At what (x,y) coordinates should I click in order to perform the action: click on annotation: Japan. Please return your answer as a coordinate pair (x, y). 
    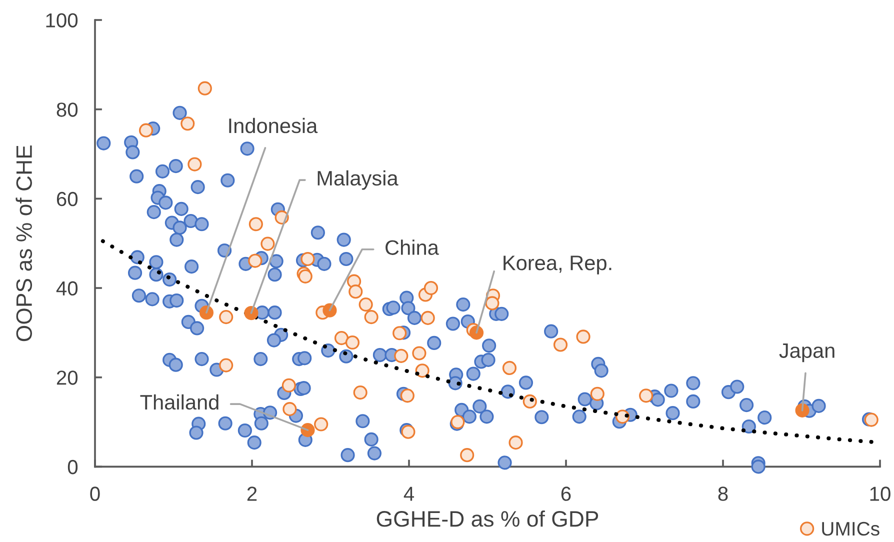
    Looking at the image, I should click on (806, 352).